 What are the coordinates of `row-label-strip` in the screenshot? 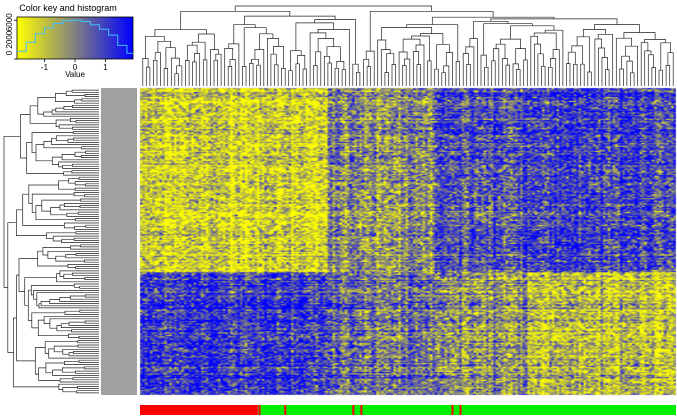 It's located at (119, 241).